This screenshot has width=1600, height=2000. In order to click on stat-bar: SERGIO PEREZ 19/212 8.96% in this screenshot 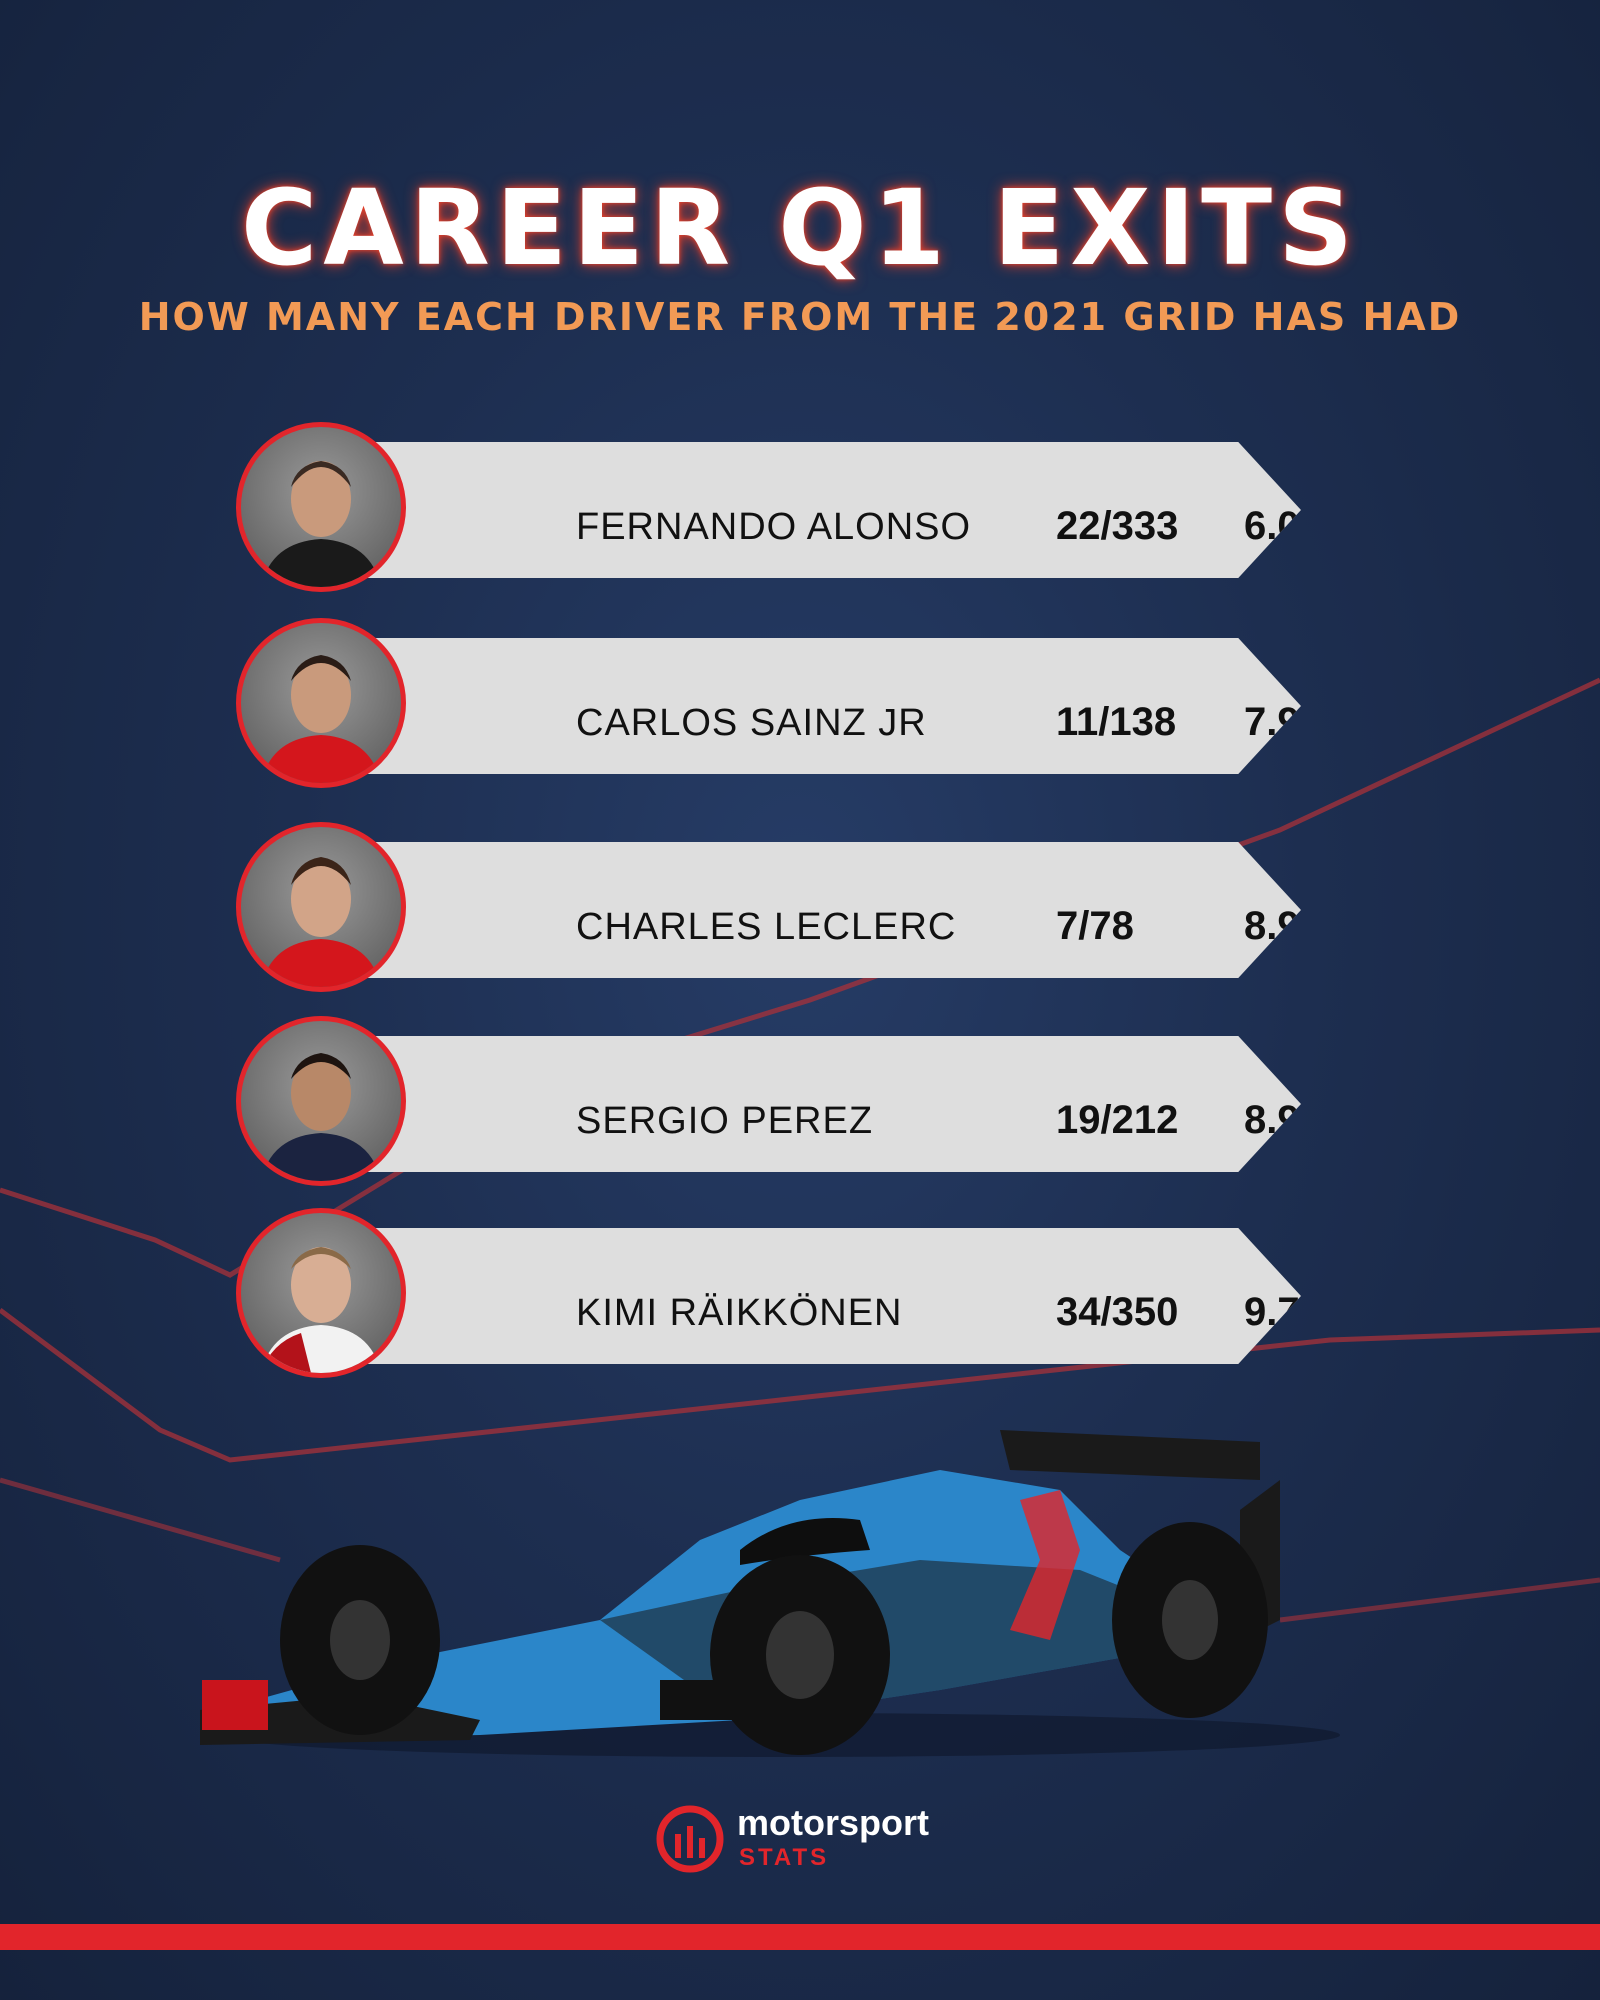, I will do `click(818, 1104)`.